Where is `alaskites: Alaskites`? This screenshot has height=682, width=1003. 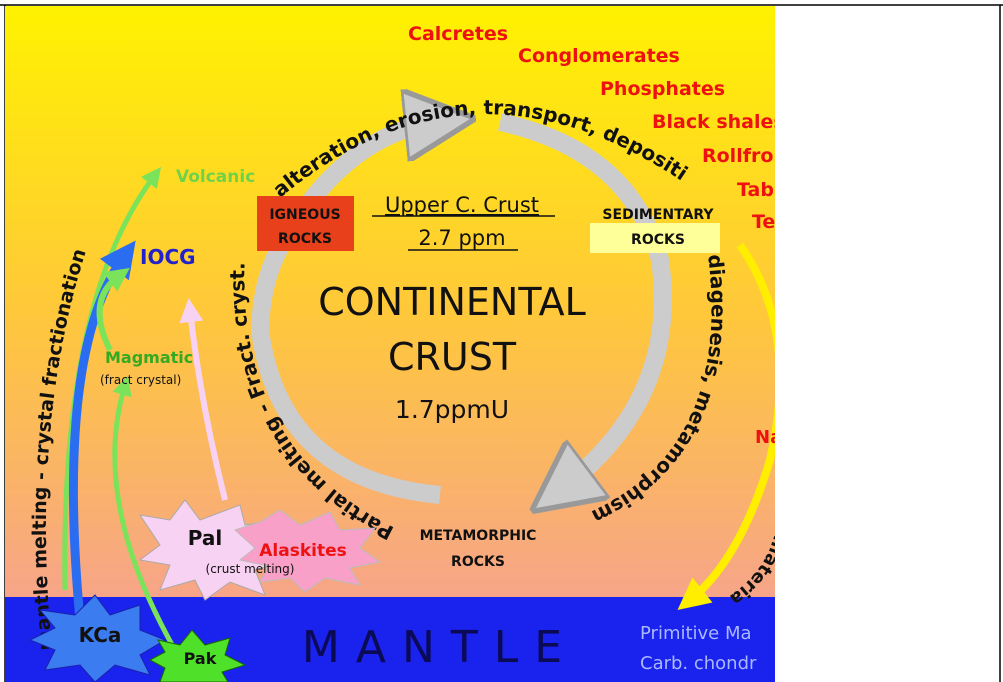
alaskites: Alaskites is located at coordinates (302, 551).